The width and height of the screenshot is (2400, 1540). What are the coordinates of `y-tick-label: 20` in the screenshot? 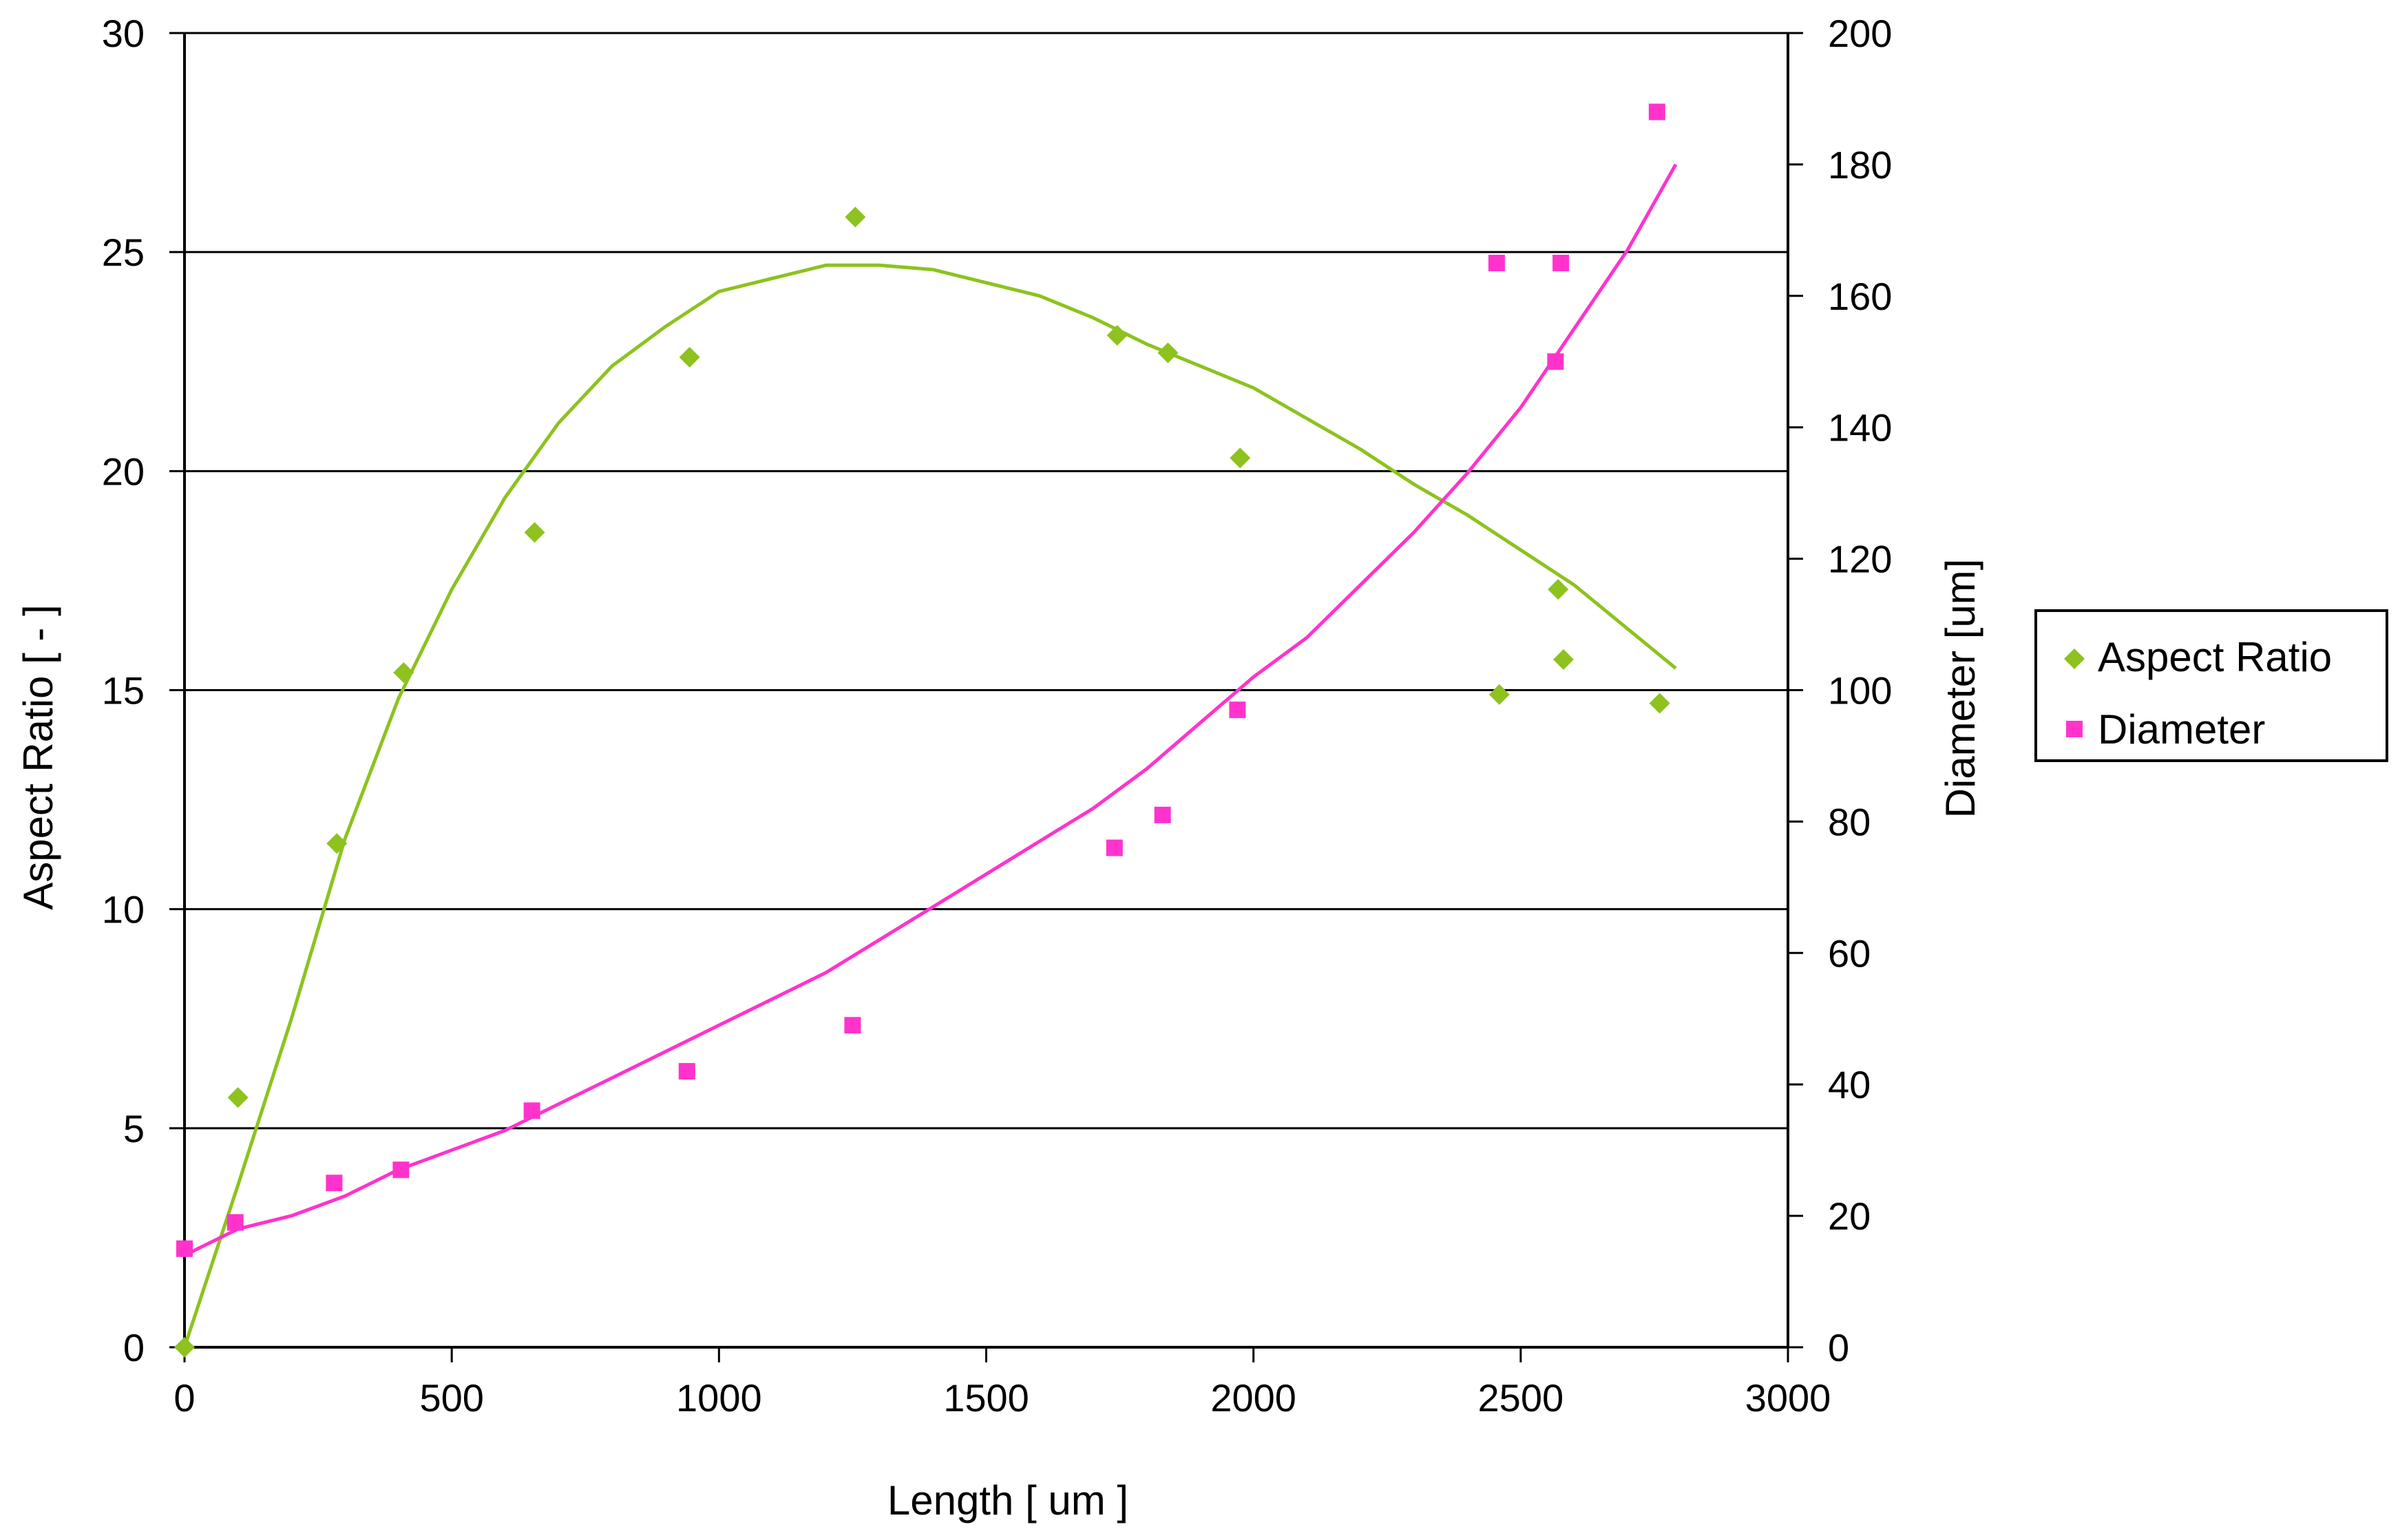 It's located at (123, 472).